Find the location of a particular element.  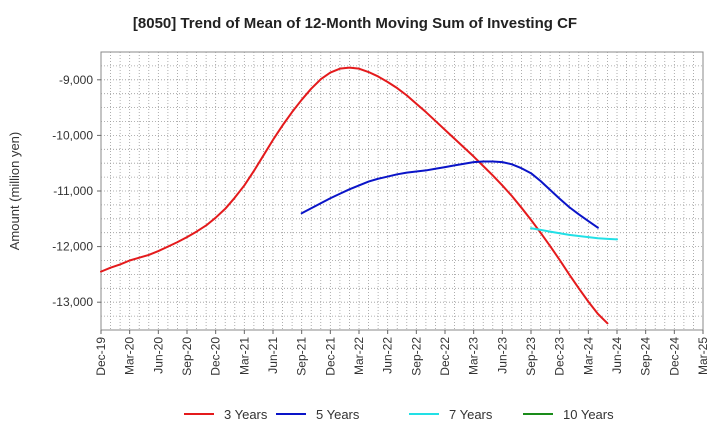

x-tick-label: Dec-24 is located at coordinates (674, 356).